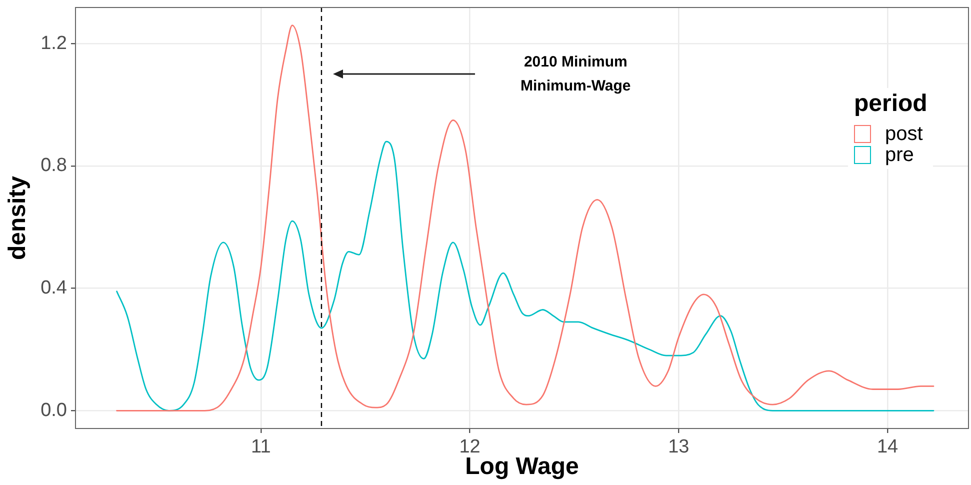  What do you see at coordinates (899, 155) in the screenshot?
I see `legend-label: pre` at bounding box center [899, 155].